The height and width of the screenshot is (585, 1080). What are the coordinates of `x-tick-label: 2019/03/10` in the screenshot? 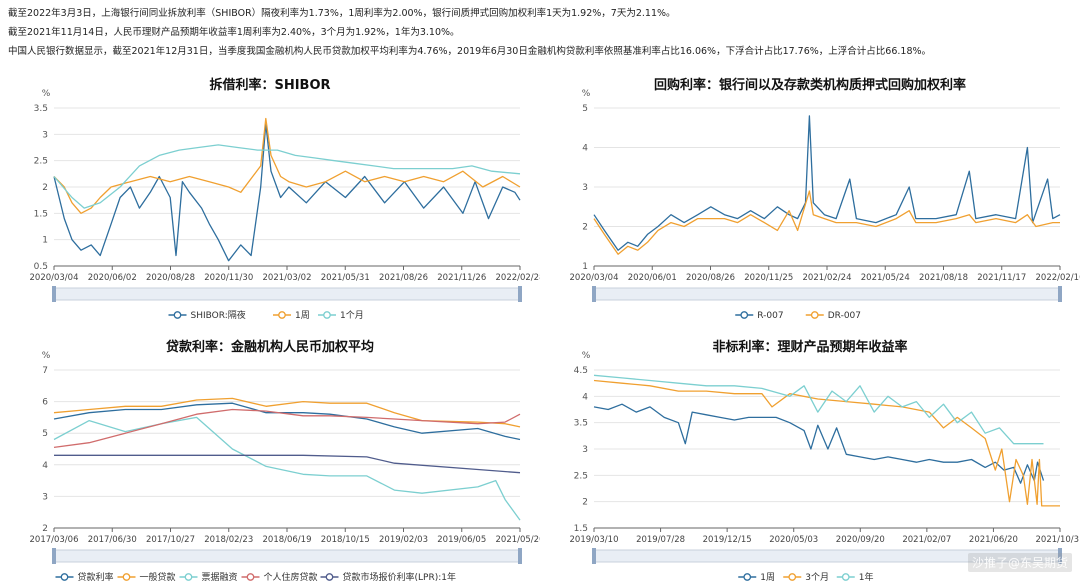 It's located at (594, 540).